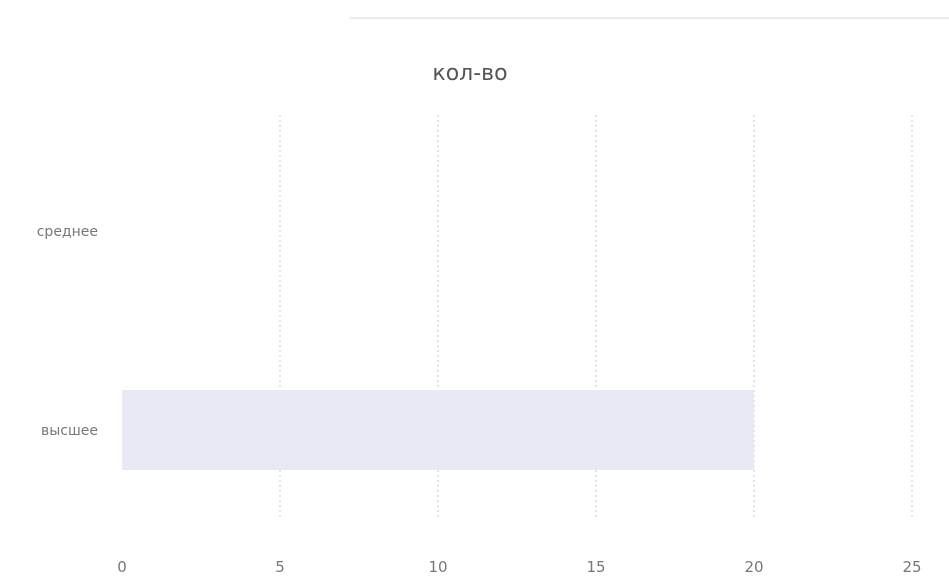  Describe the element at coordinates (69, 431) in the screenshot. I see `category-label: высшее` at that location.